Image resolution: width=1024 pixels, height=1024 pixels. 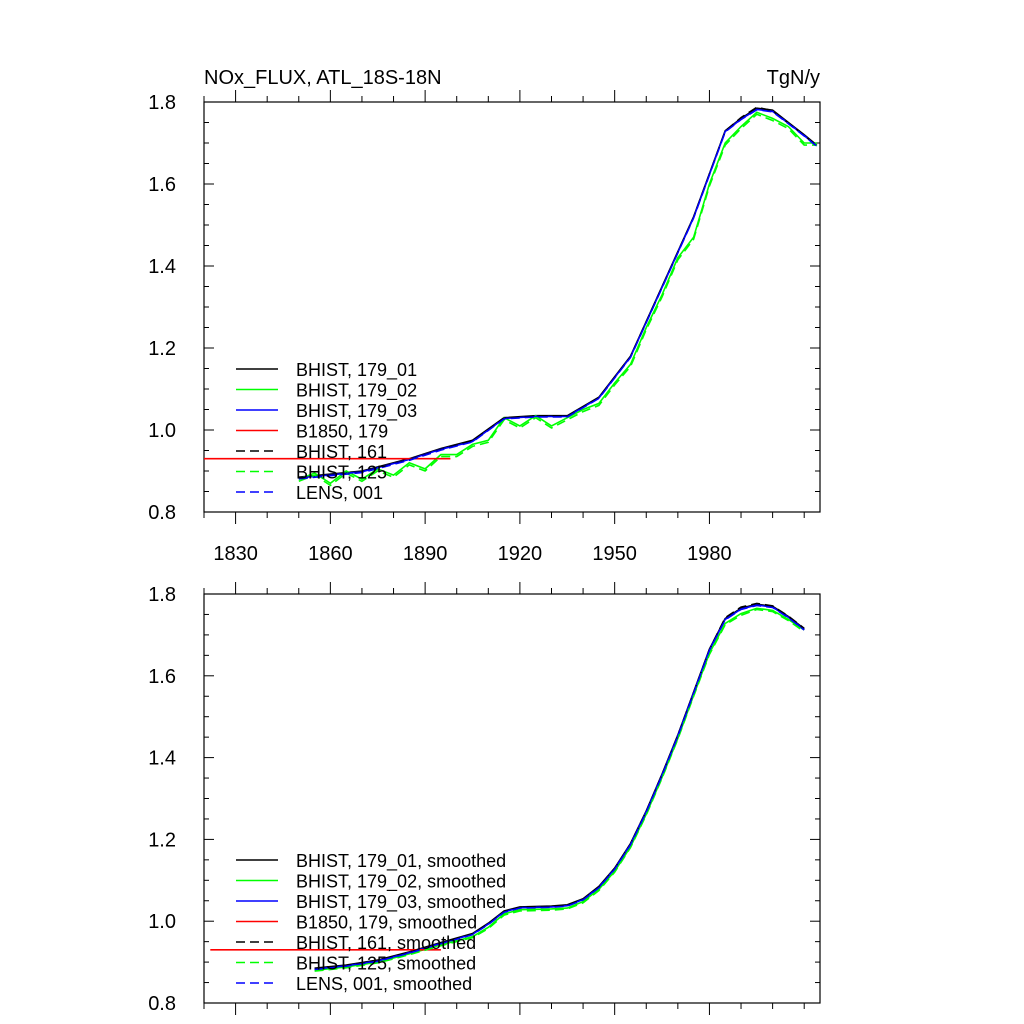 What do you see at coordinates (401, 902) in the screenshot?
I see `legend-label: BHIST, 179_03, smoothed` at bounding box center [401, 902].